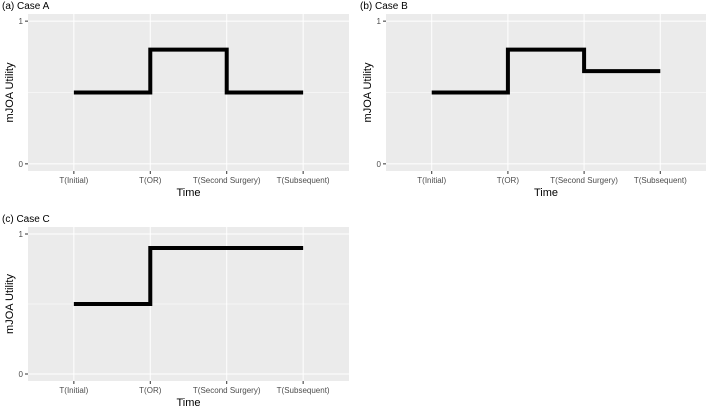  What do you see at coordinates (188, 276) in the screenshot?
I see `series-step-line-case-c` at bounding box center [188, 276].